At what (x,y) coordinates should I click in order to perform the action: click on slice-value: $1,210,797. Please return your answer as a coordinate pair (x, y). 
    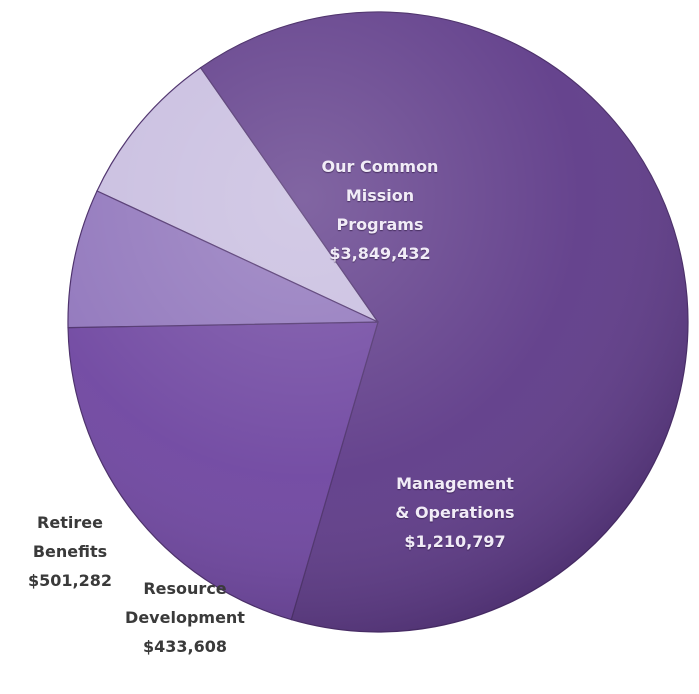
    Looking at the image, I should click on (455, 541).